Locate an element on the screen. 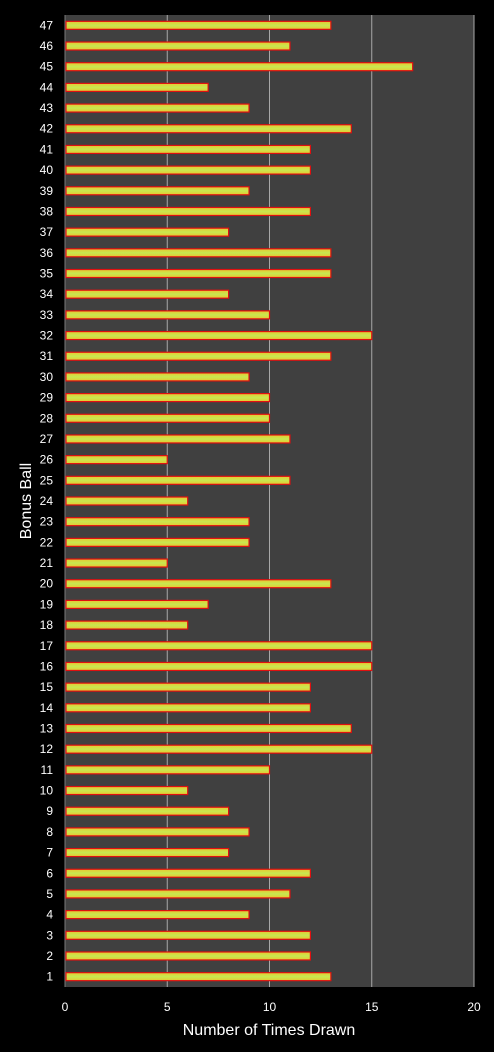 This screenshot has width=494, height=1052. y-tick-label: 25 is located at coordinates (47, 480).